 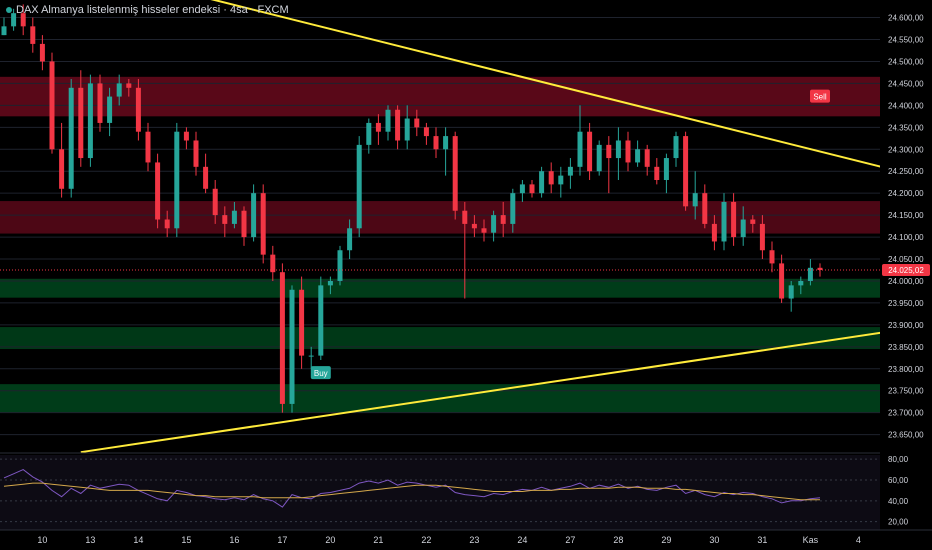 What do you see at coordinates (906, 303) in the screenshot?
I see `price-tick-label: 23.950,00` at bounding box center [906, 303].